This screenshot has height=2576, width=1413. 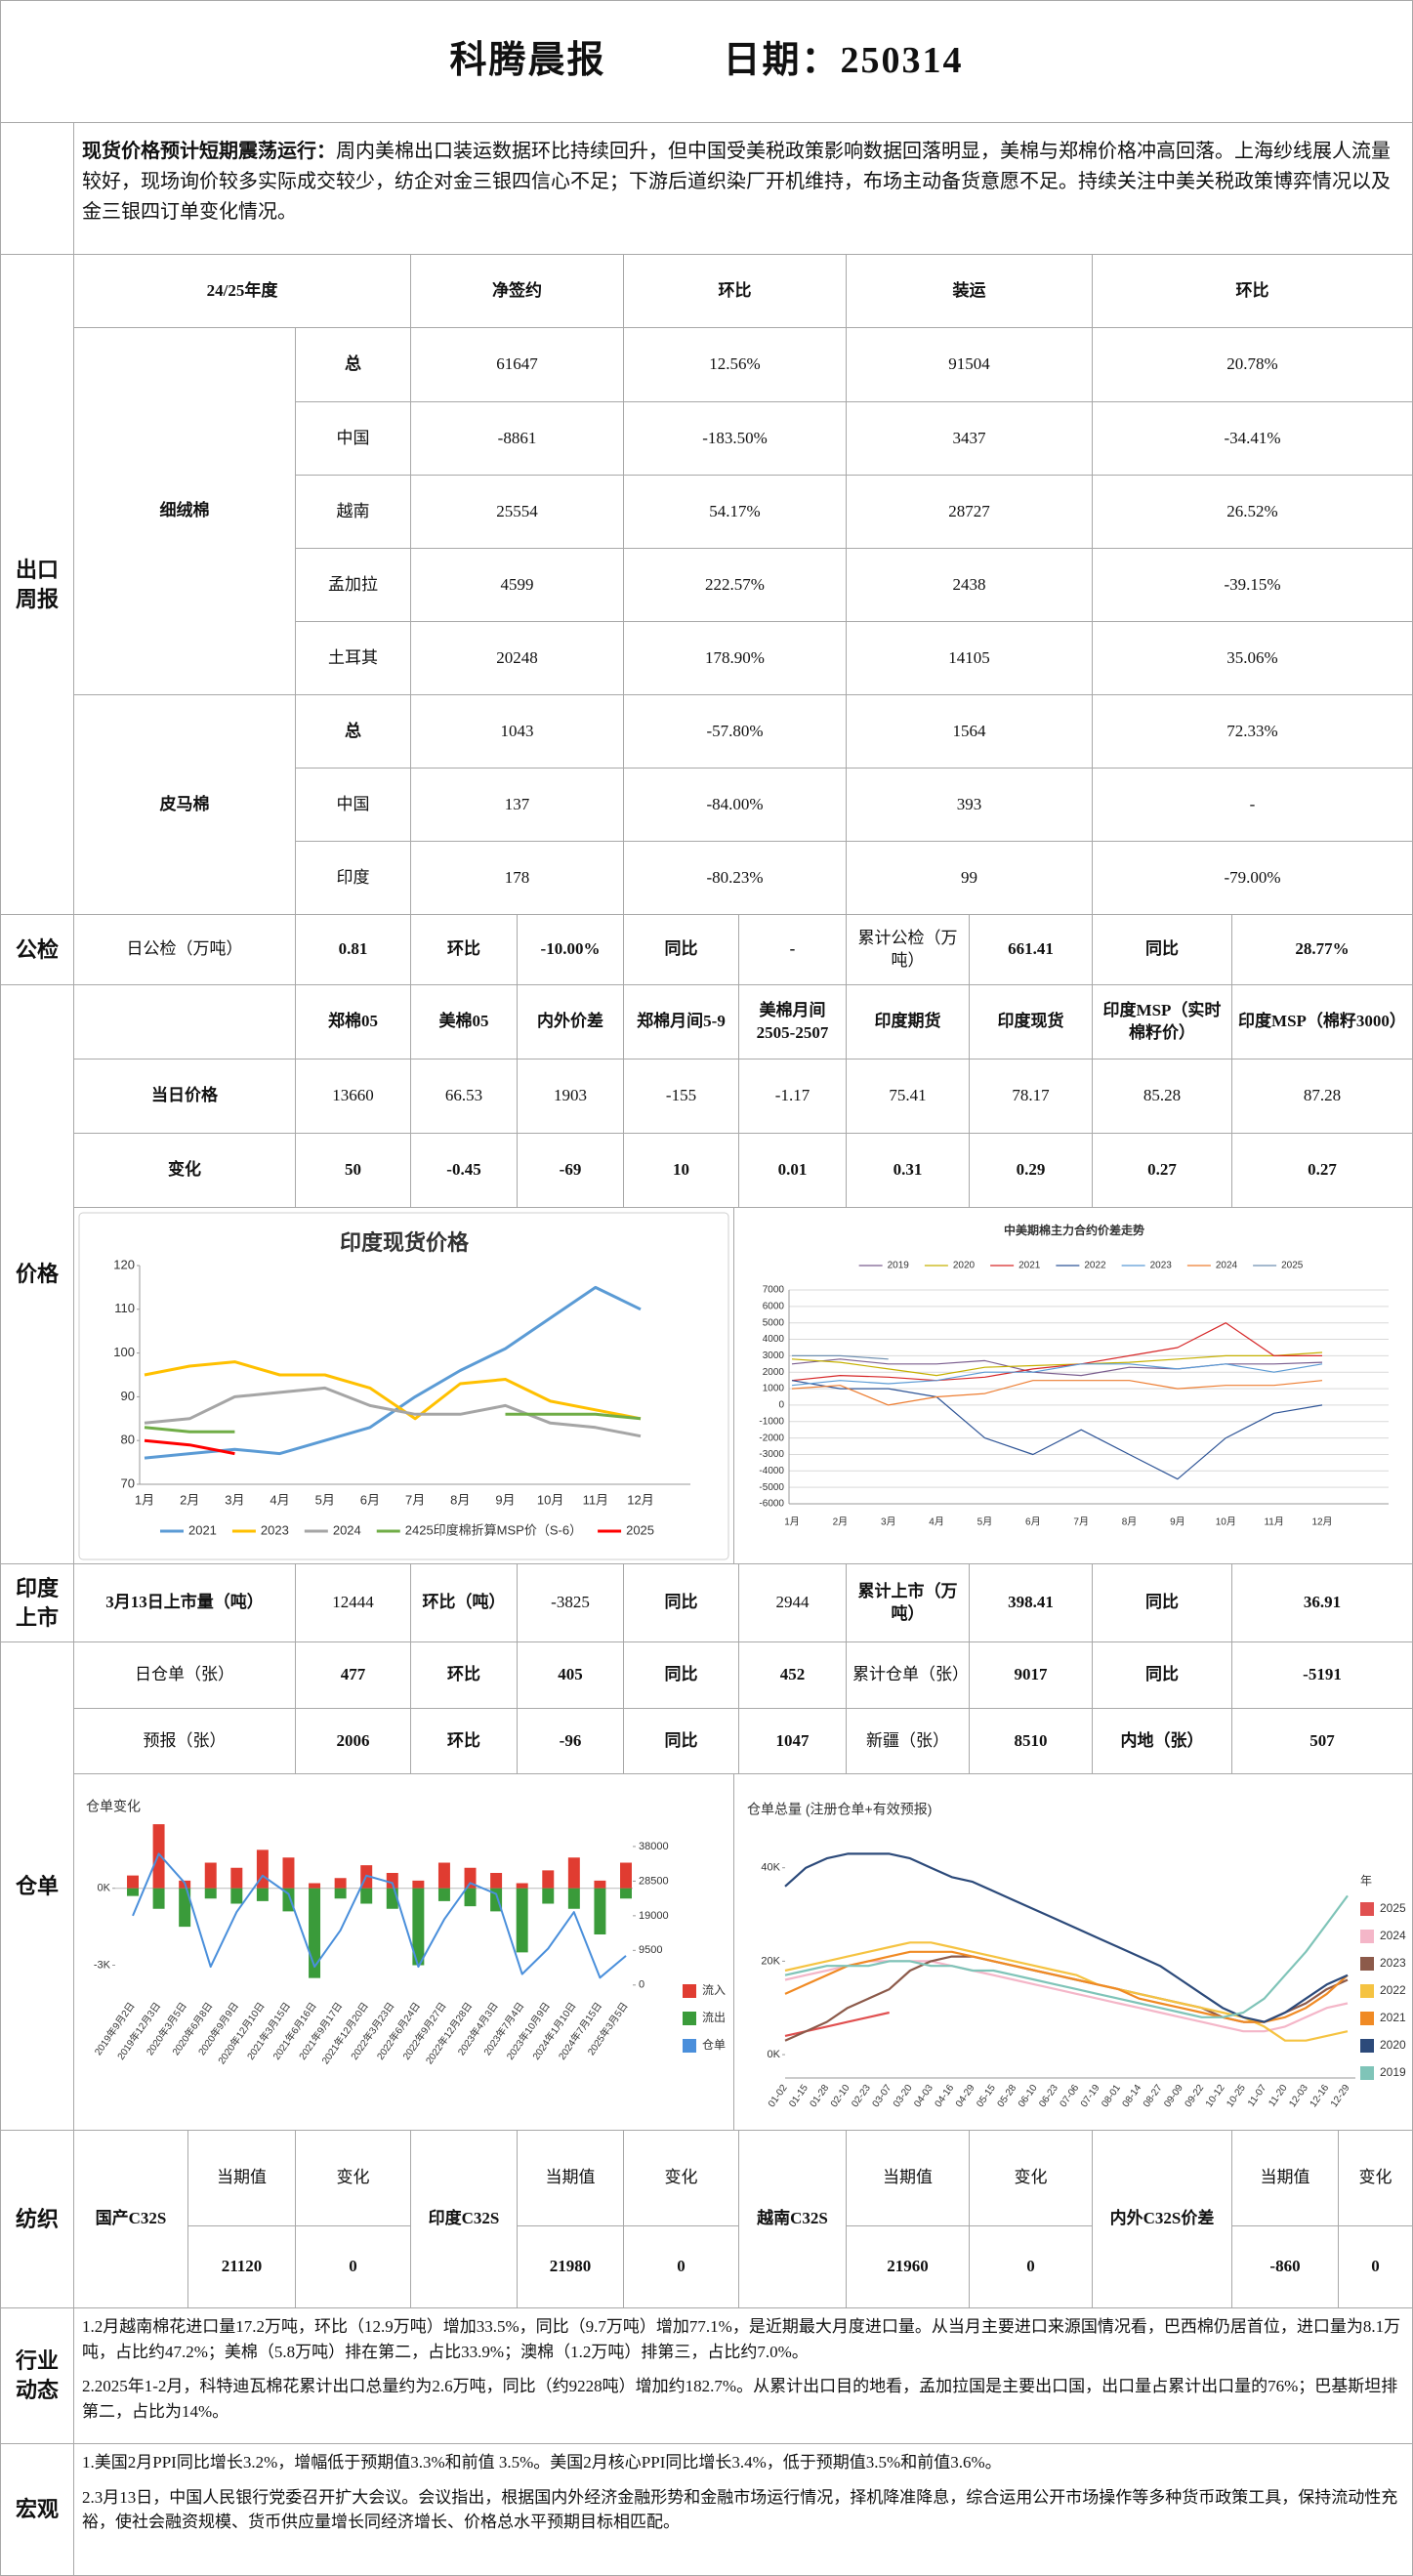 I want to click on x-tick-label: 09-09, so click(x=1173, y=2096).